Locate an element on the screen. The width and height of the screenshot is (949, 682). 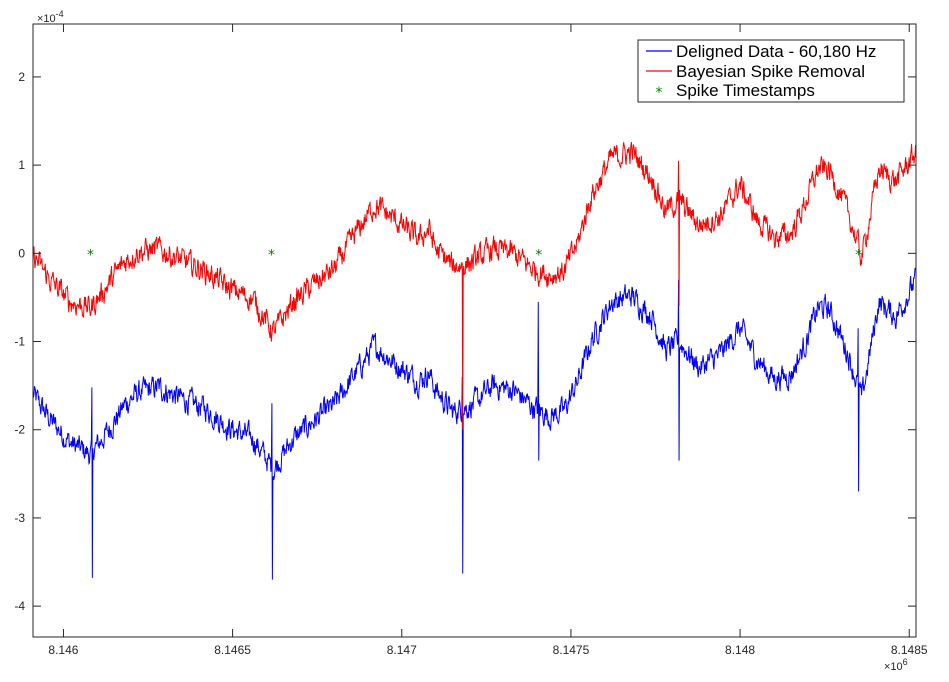
y-axis-multiplier: ×10⁻⁴ is located at coordinates (50, 17).